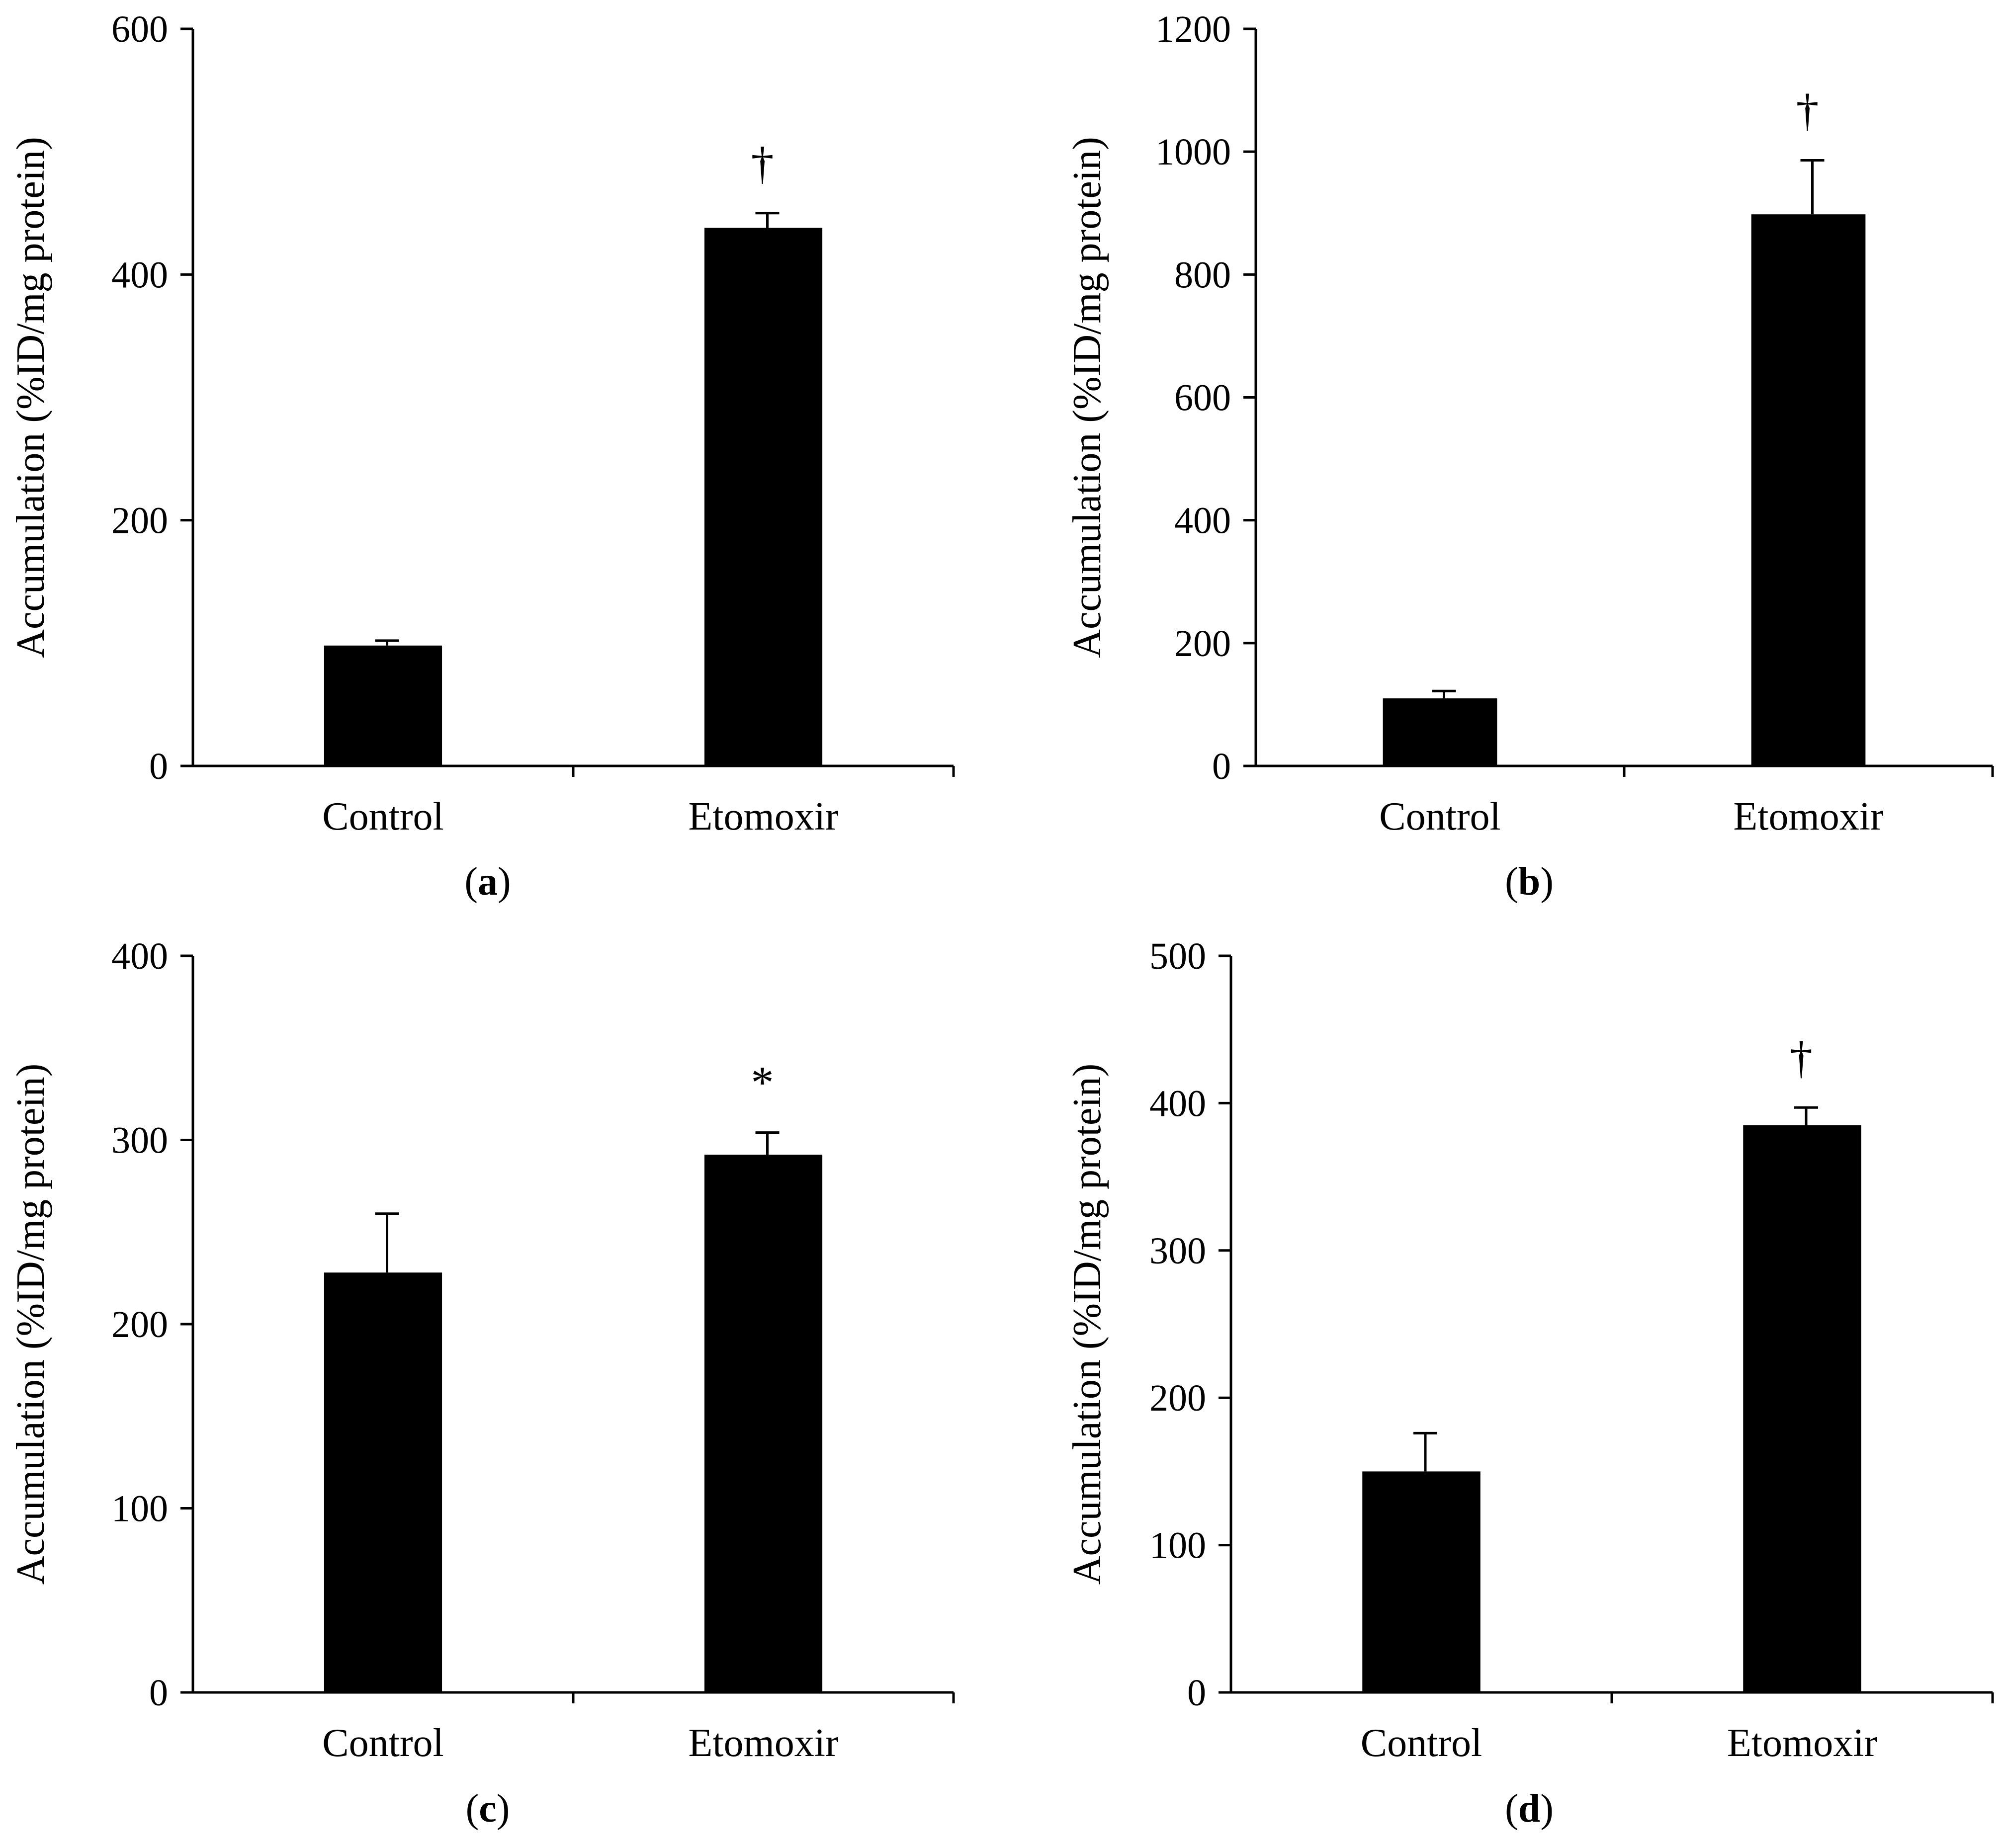 This screenshot has width=2007, height=1848. I want to click on panel-label: (a), so click(488, 882).